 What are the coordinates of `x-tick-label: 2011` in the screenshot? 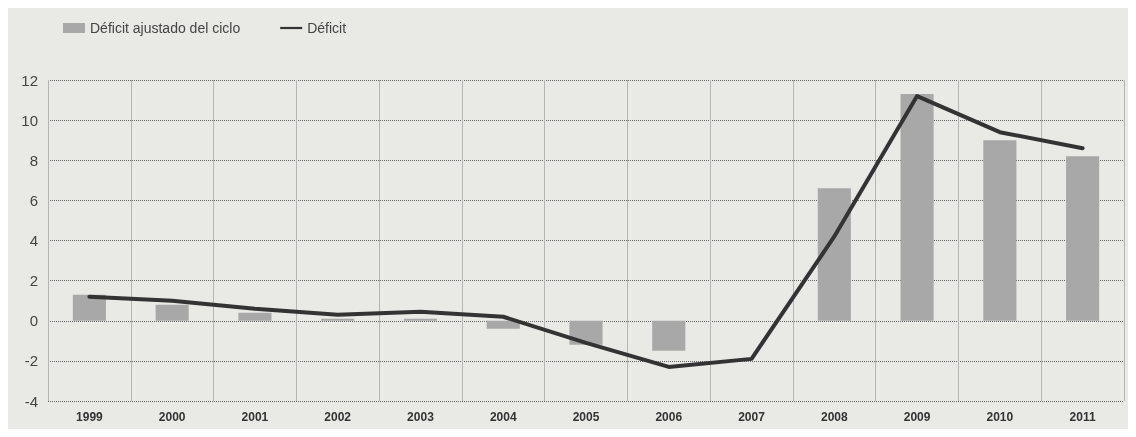 It's located at (1082, 417).